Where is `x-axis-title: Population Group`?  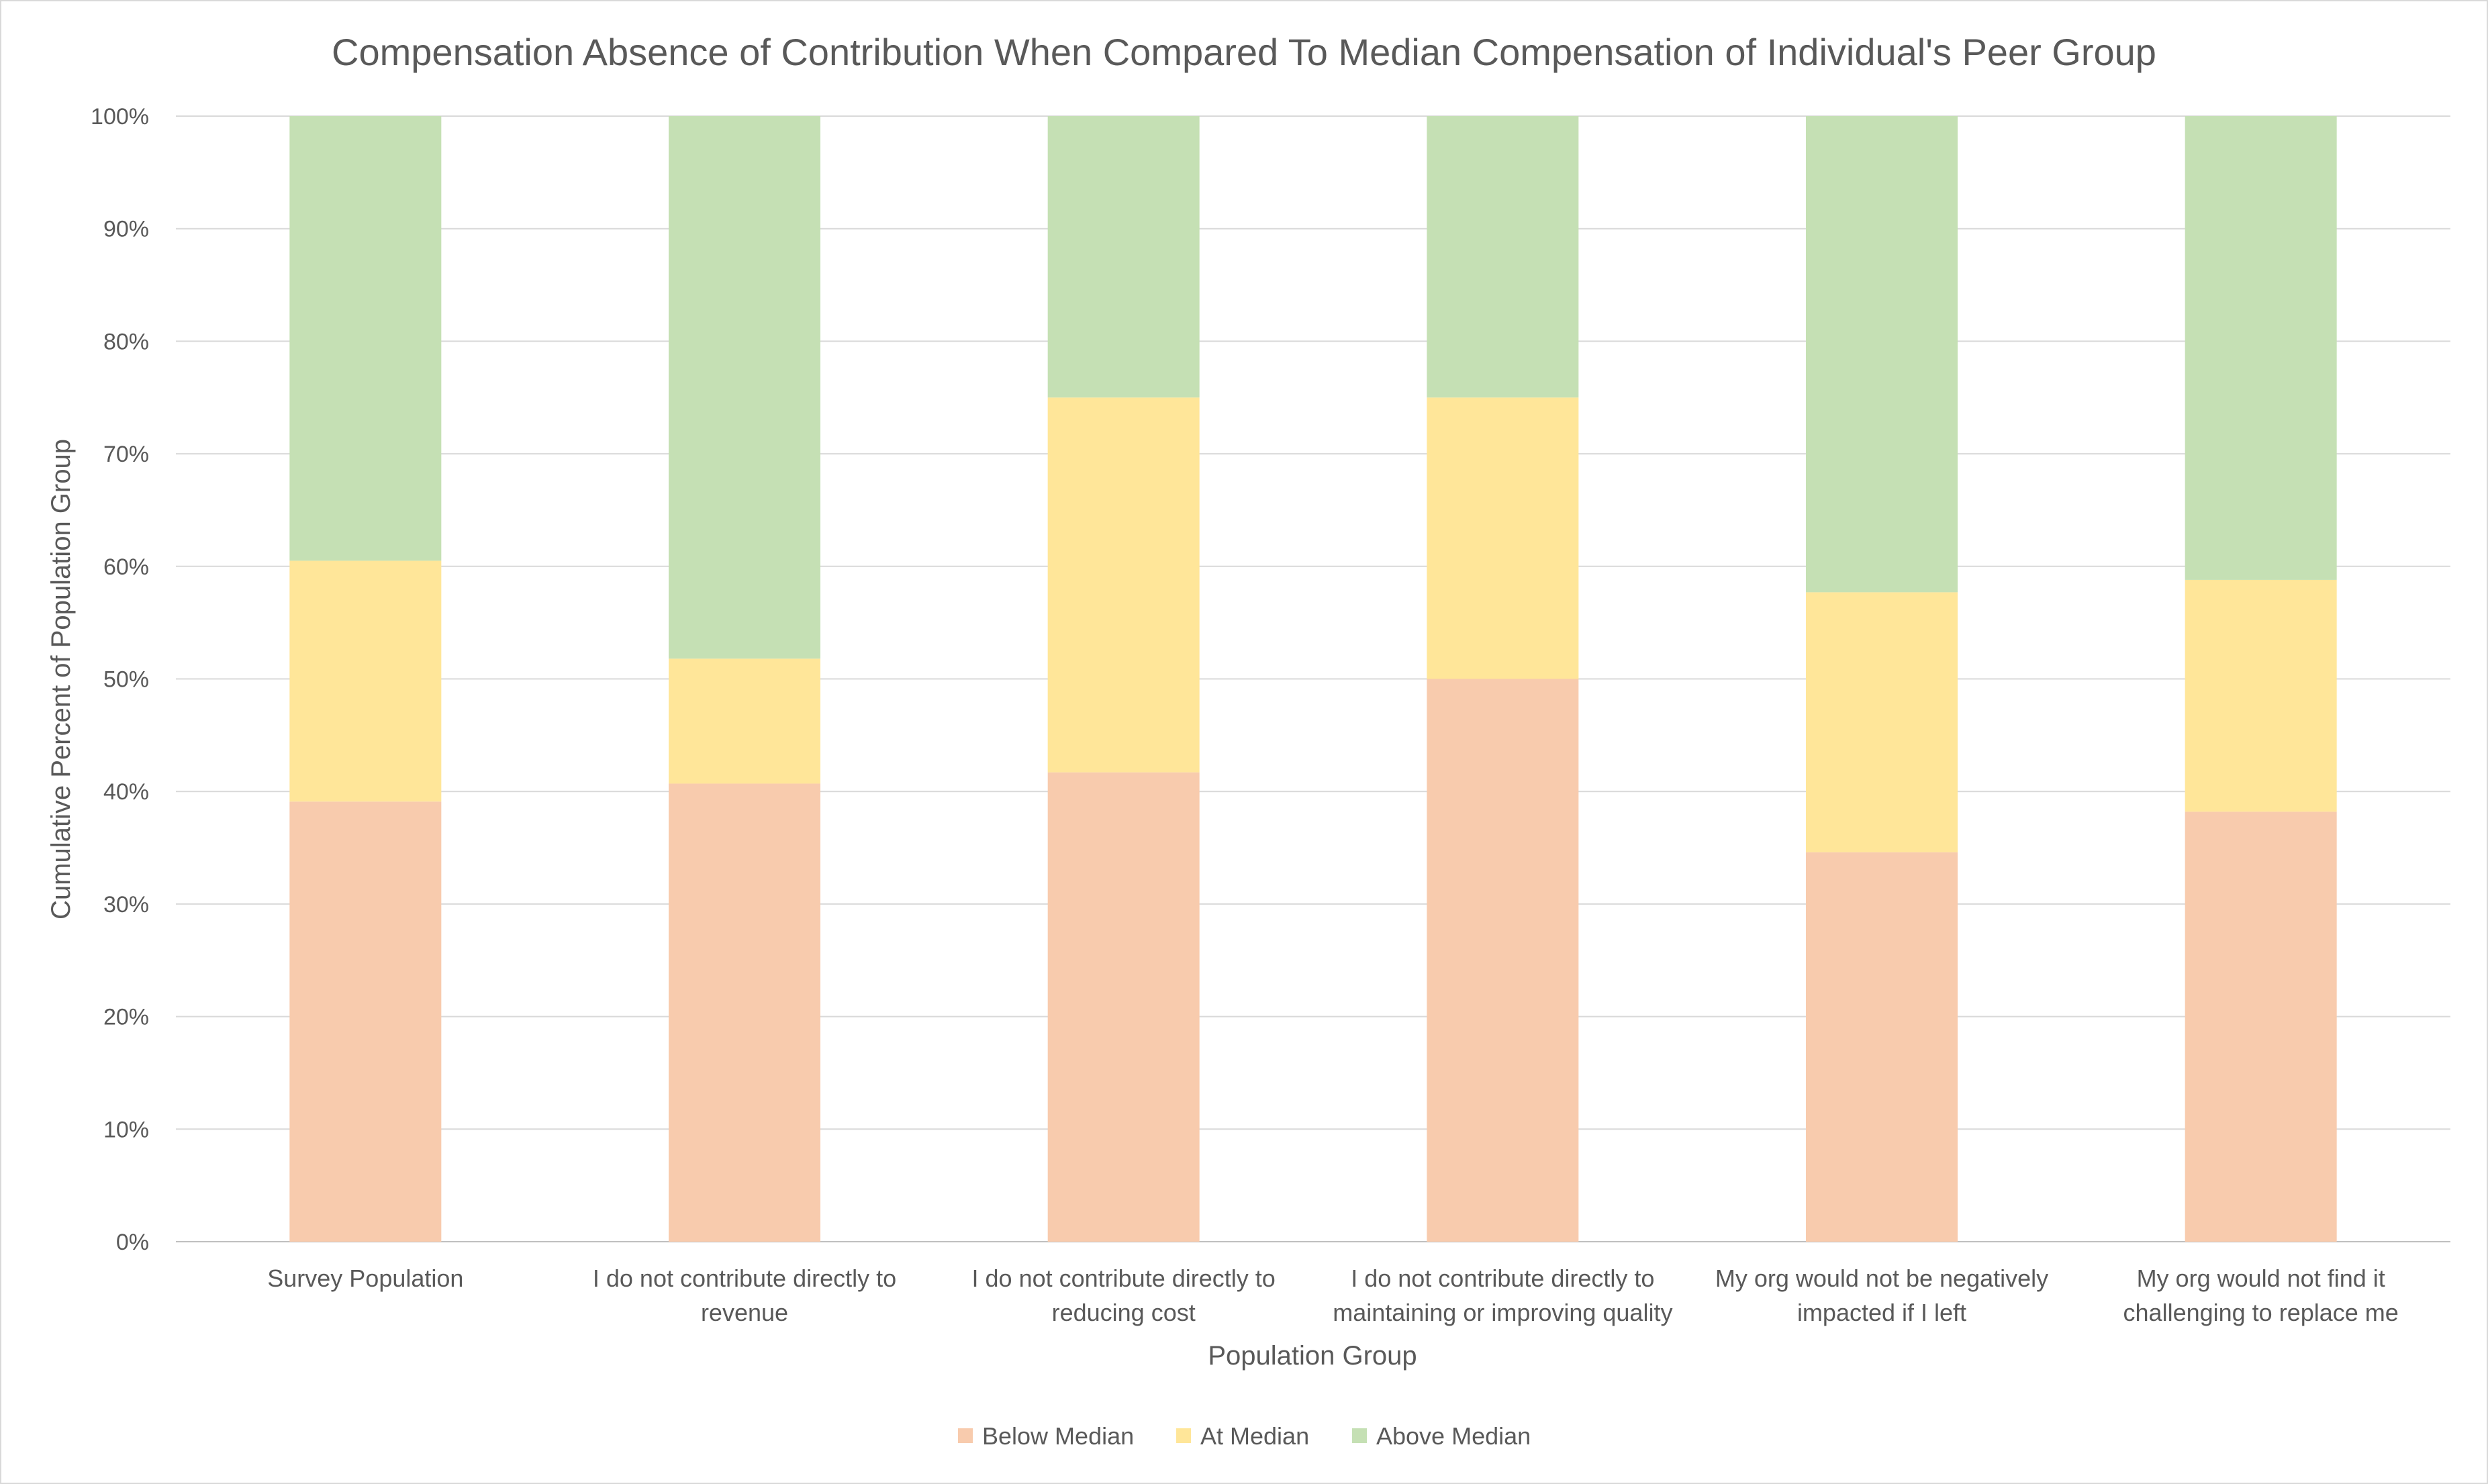 x-axis-title: Population Group is located at coordinates (1312, 1356).